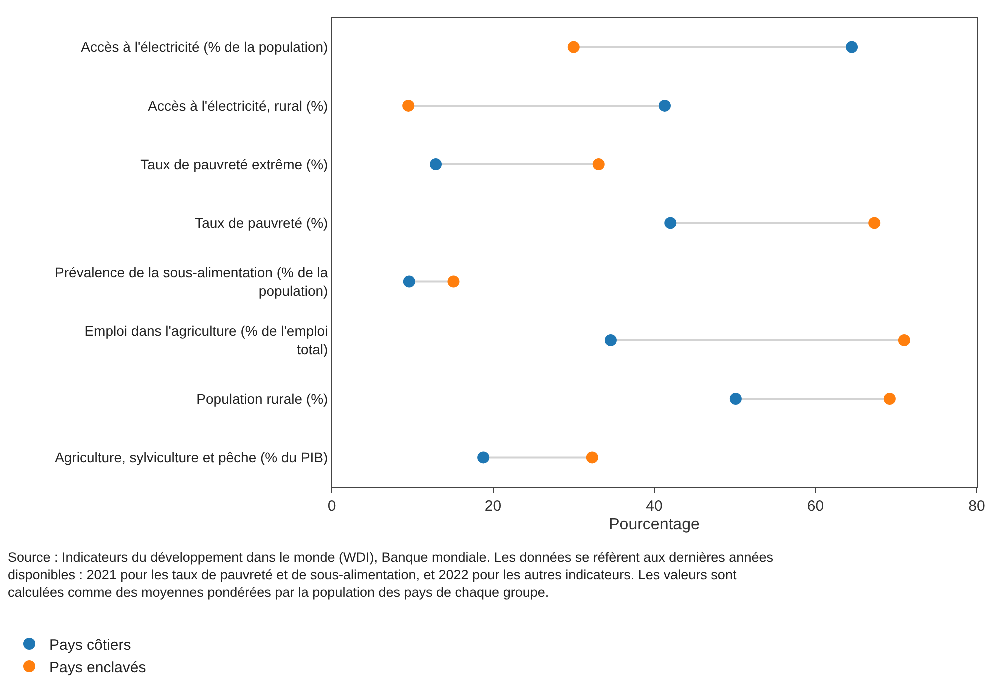 This screenshot has width=987, height=693. Describe the element at coordinates (391, 575) in the screenshot. I see `source-note: Source : Indicateurs du développement dans le monde (WDI), Banque mondiale. Les données se réfèrent aux dernières années disponibles : 2021 pour les taux de pauvreté et de sous-alimentation, et 2022 pour les autres indicateurs. Les valeurs sont calculées comme des moyennes pondérées par la population des pays de chaque groupe.` at that location.